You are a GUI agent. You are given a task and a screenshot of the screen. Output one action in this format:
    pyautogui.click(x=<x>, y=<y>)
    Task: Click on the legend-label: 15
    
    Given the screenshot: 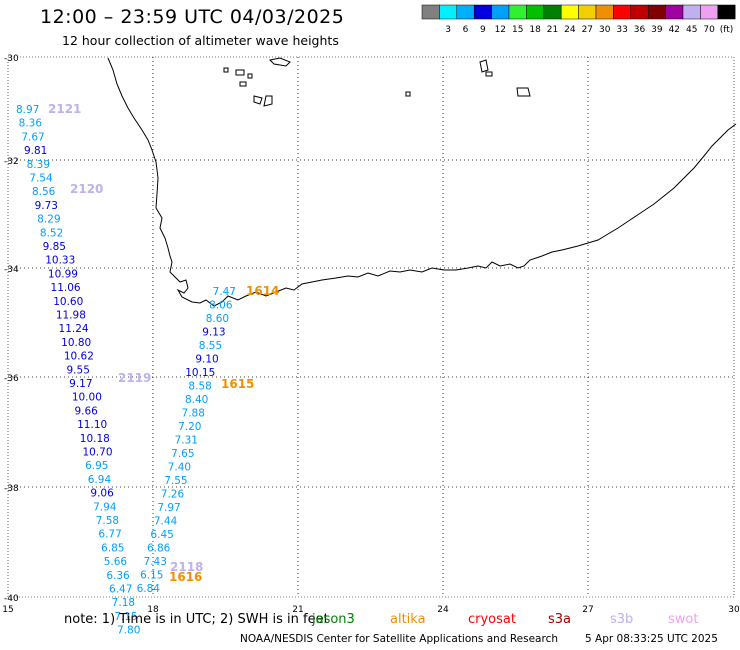 What is the action you would take?
    pyautogui.click(x=517, y=30)
    